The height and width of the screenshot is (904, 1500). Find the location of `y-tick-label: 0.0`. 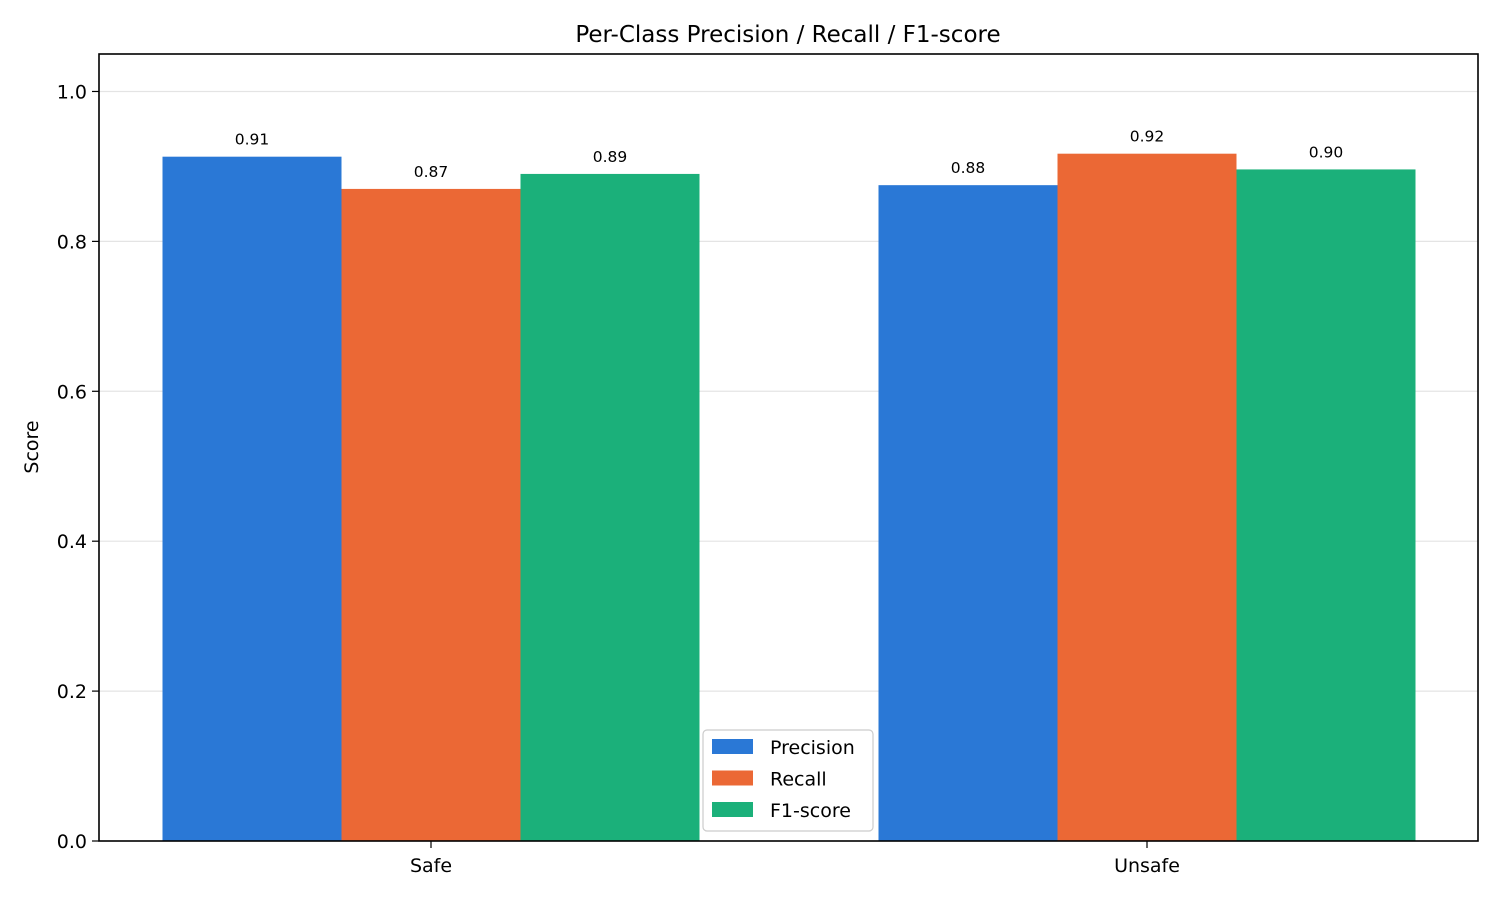

y-tick-label: 0.0 is located at coordinates (72, 842).